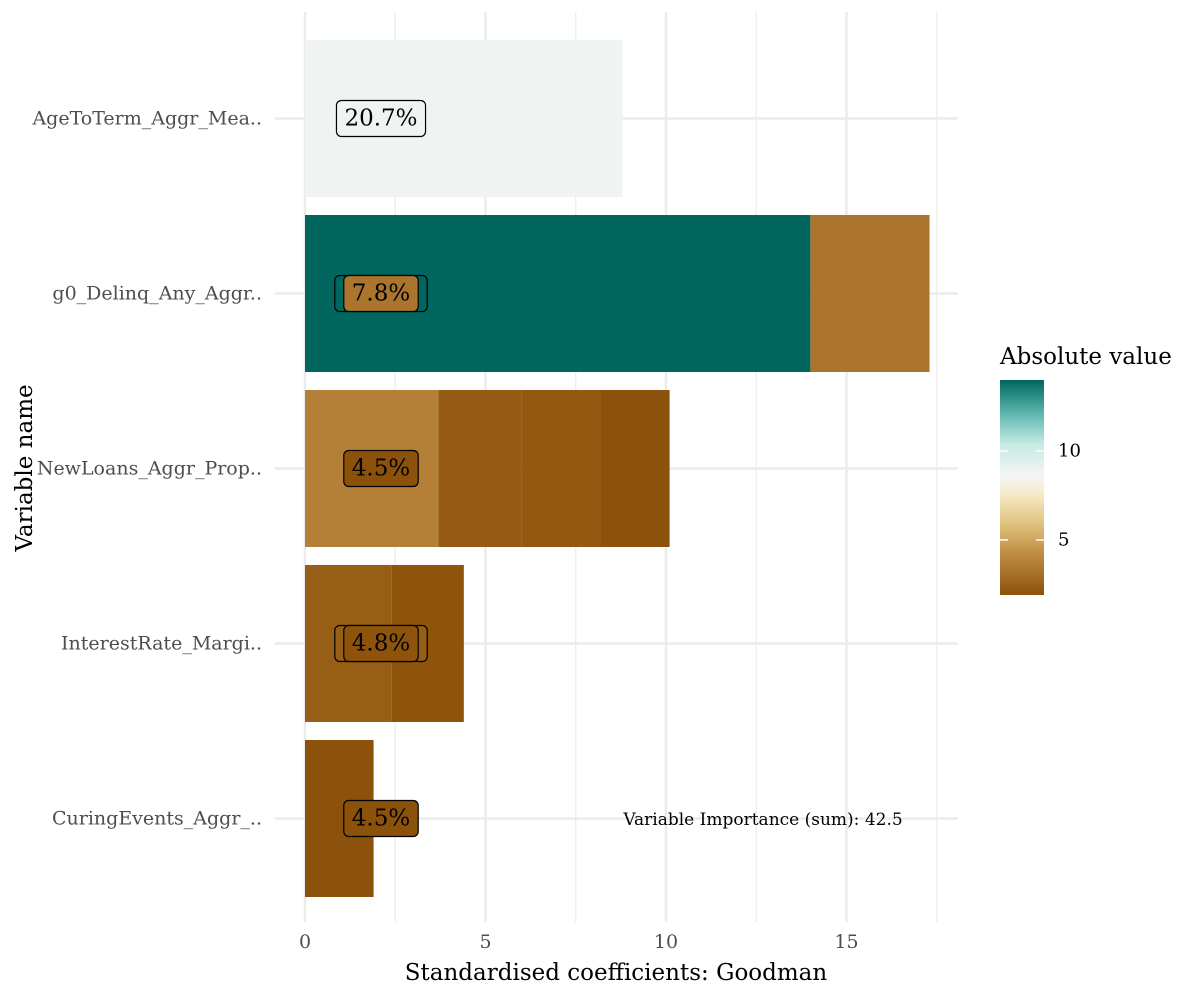  Describe the element at coordinates (146, 119) in the screenshot. I see `y-tick-label: AgeToTerm_Aggr_Mea..` at that location.